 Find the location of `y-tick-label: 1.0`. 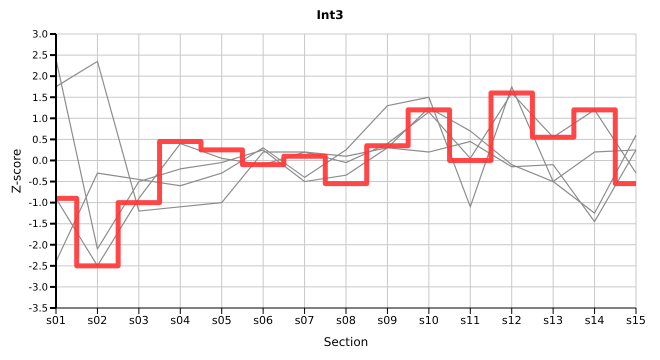

y-tick-label: 1.0 is located at coordinates (40, 119).